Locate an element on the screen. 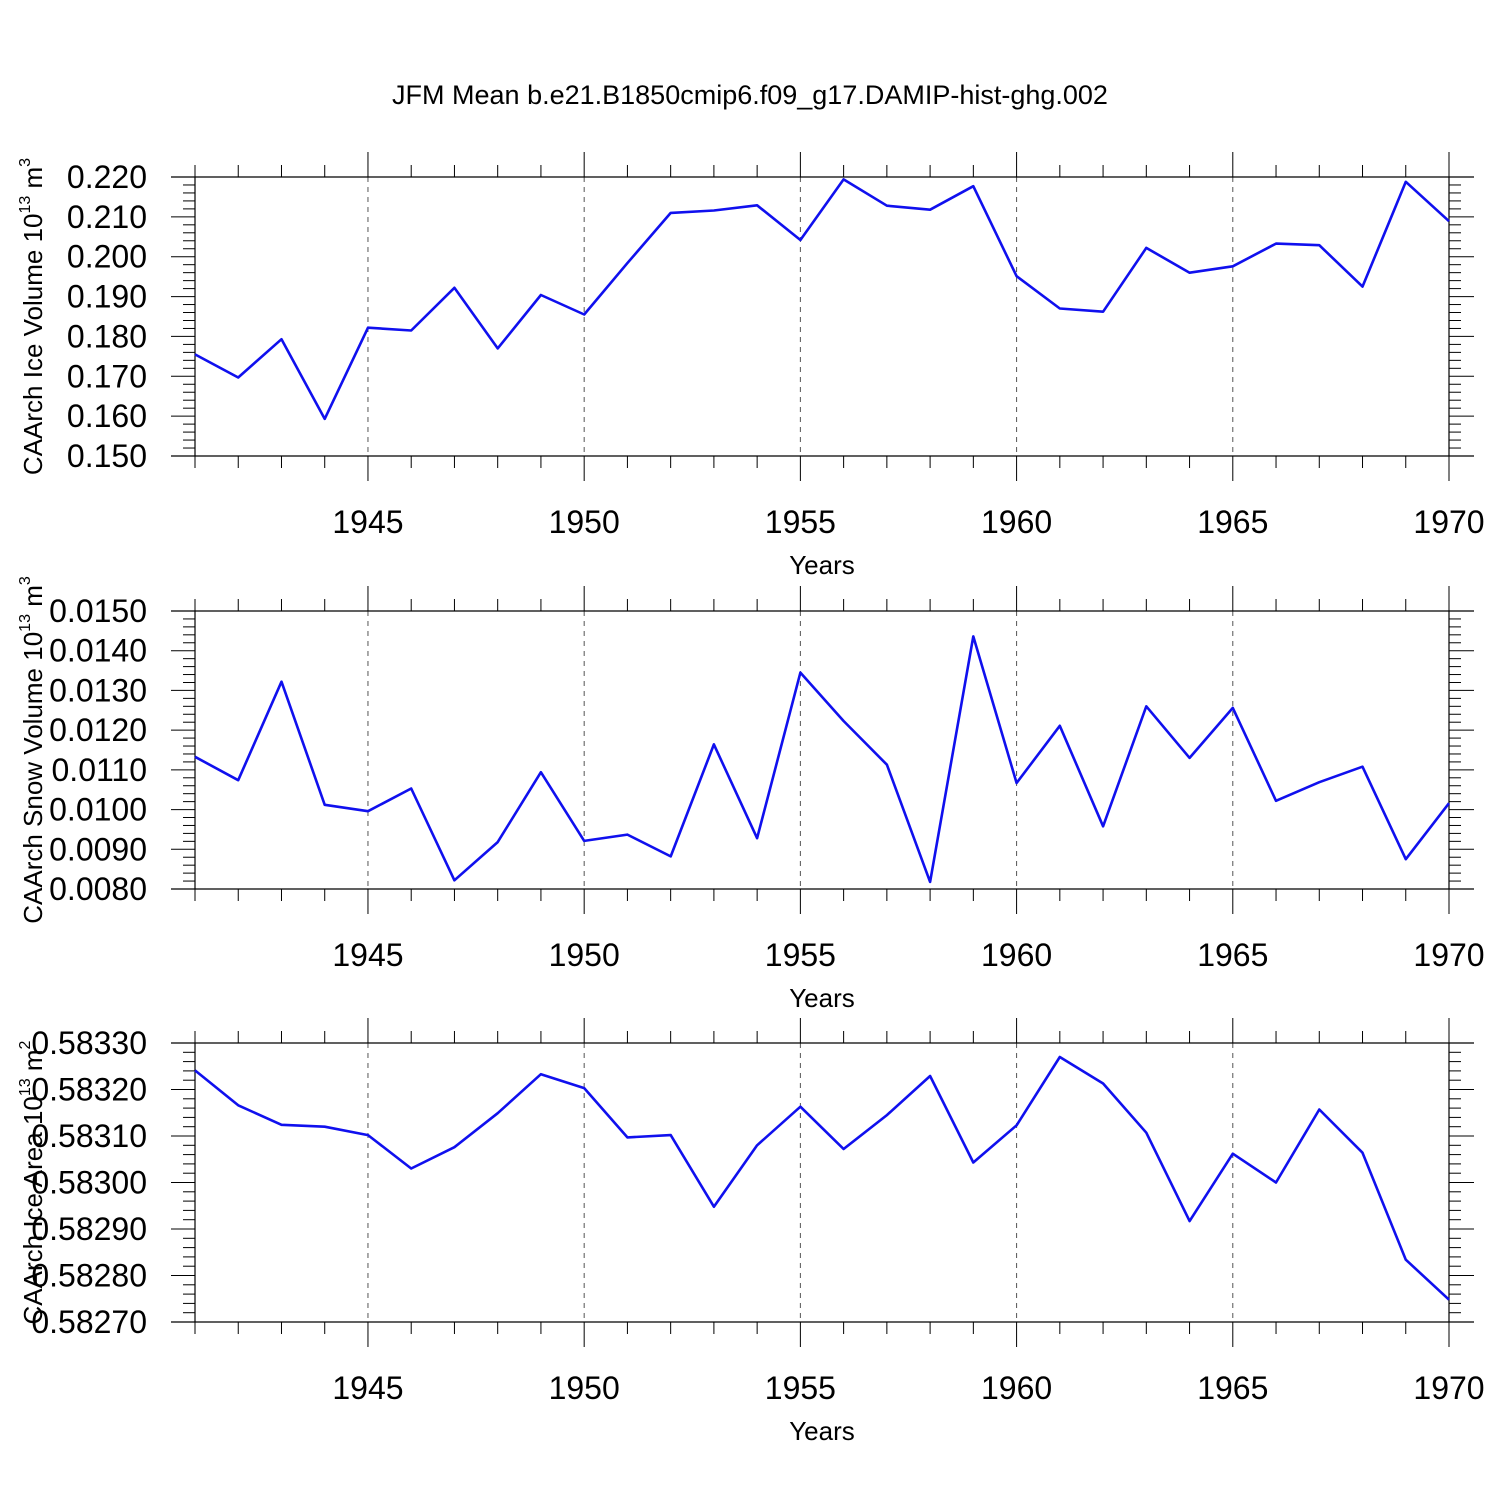 Image resolution: width=1500 pixels, height=1505 pixels. y-tick-label: 0.0080 is located at coordinates (98, 889).